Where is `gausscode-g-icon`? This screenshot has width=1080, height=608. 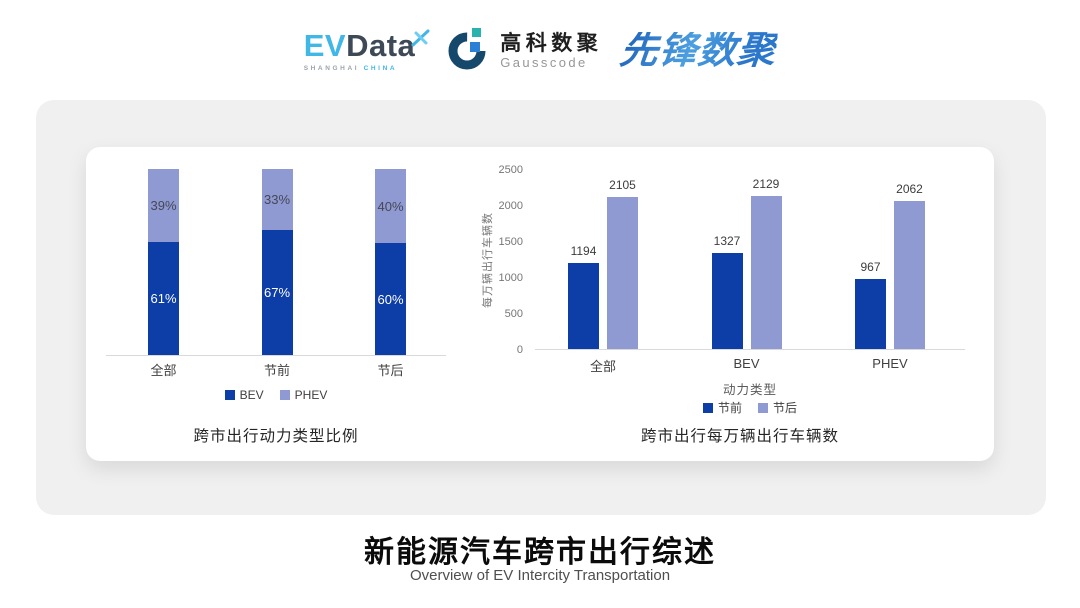
gausscode-g-icon is located at coordinates (469, 51).